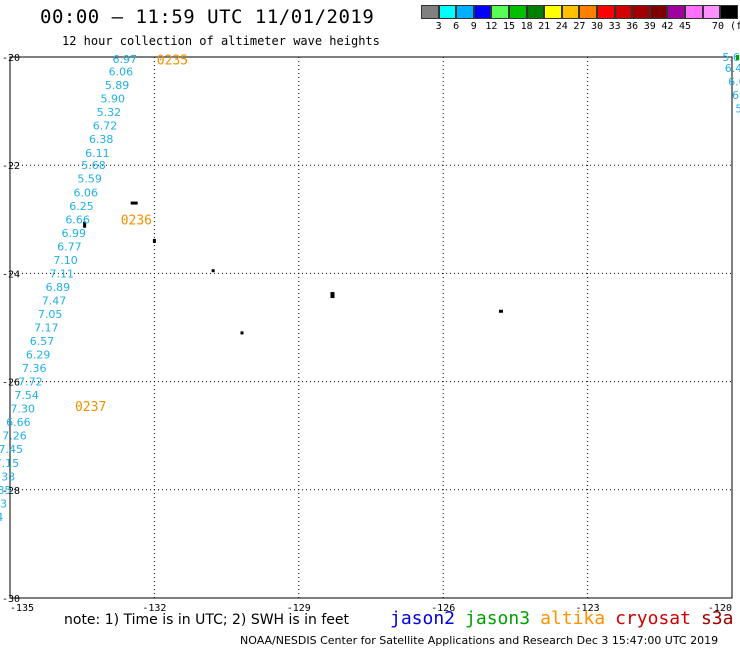 The image size is (740, 650). What do you see at coordinates (89, 179) in the screenshot?
I see `swh-value-track1: 5.59` at bounding box center [89, 179].